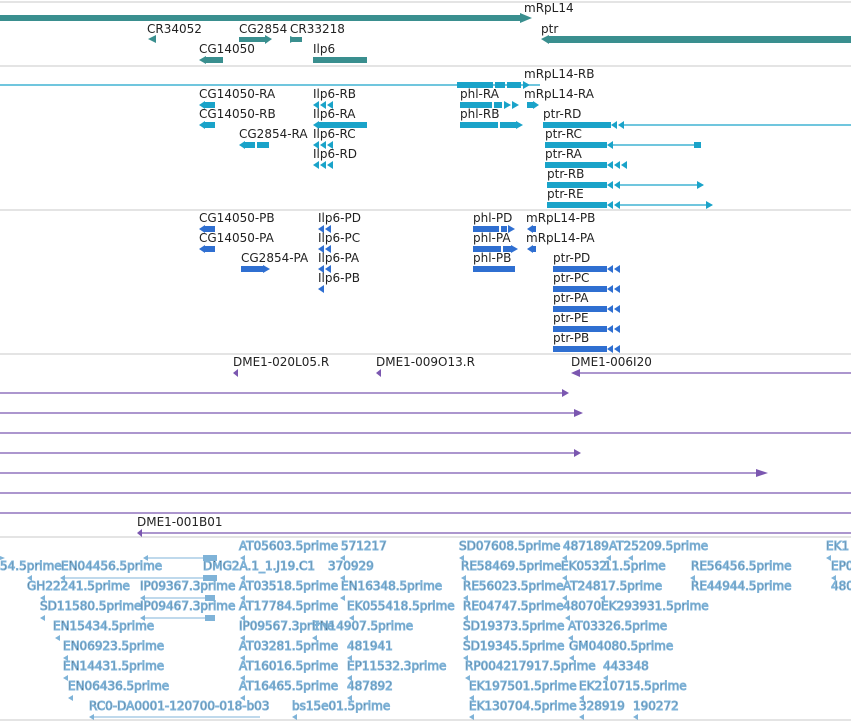 The height and width of the screenshot is (722, 851). I want to click on gene-feature: Ilp6, so click(340, 52).